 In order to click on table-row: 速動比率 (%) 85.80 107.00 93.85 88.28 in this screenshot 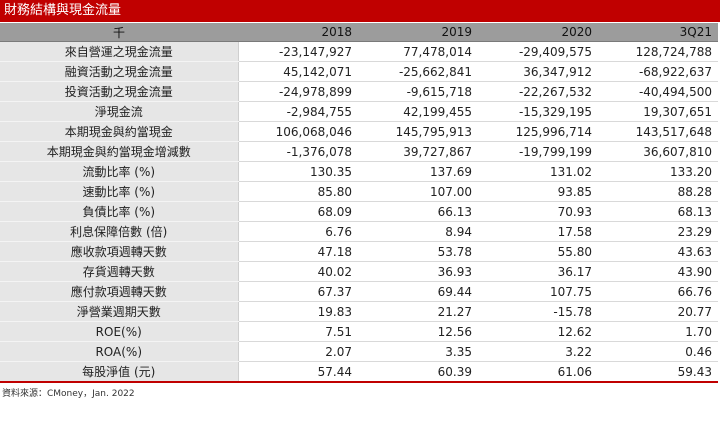, I will do `click(359, 191)`.